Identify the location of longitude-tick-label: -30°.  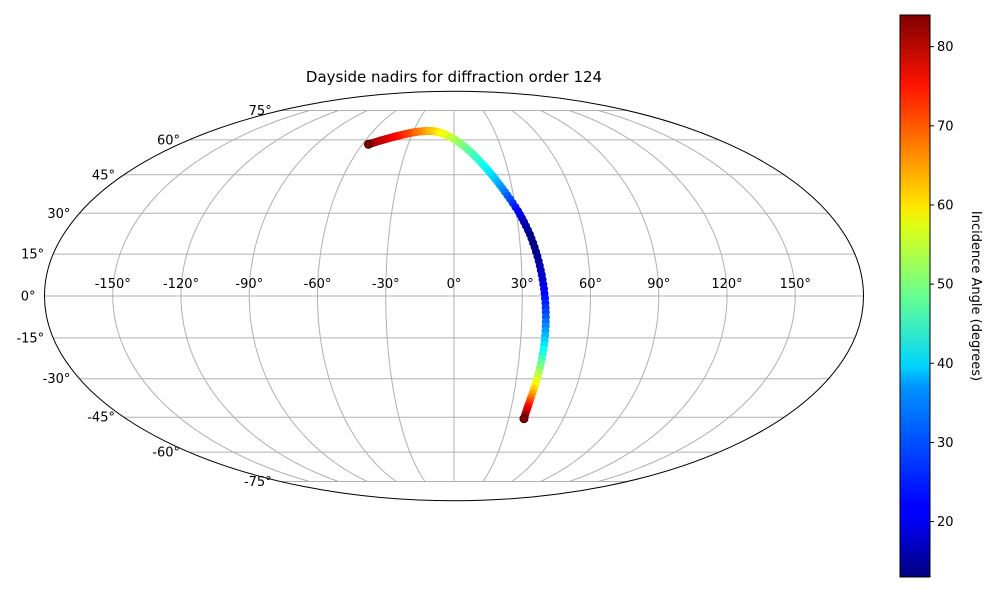
(386, 284).